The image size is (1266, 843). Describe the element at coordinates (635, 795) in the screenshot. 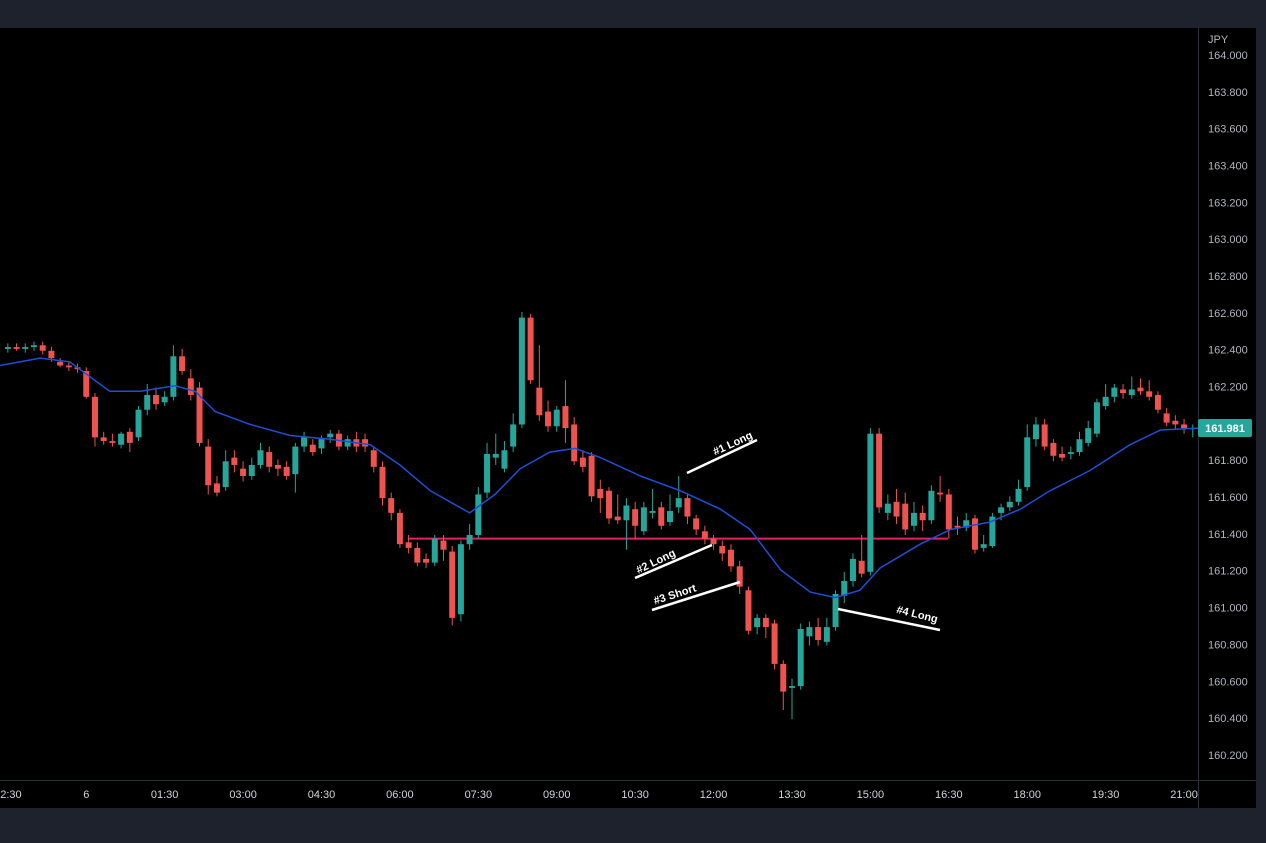

I see `x-tick-label: 10:30` at that location.